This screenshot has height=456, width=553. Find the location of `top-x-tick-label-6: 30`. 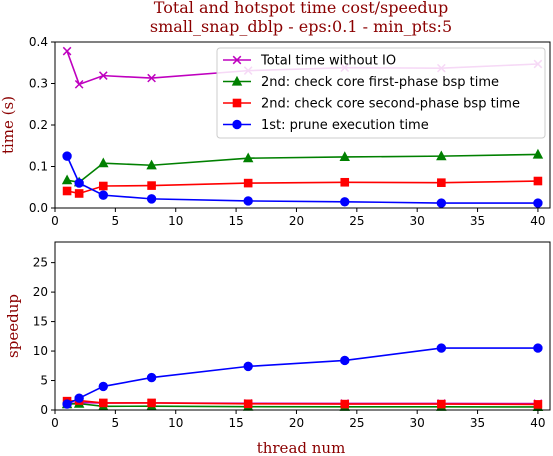

top-x-tick-label-6: 30 is located at coordinates (417, 221).